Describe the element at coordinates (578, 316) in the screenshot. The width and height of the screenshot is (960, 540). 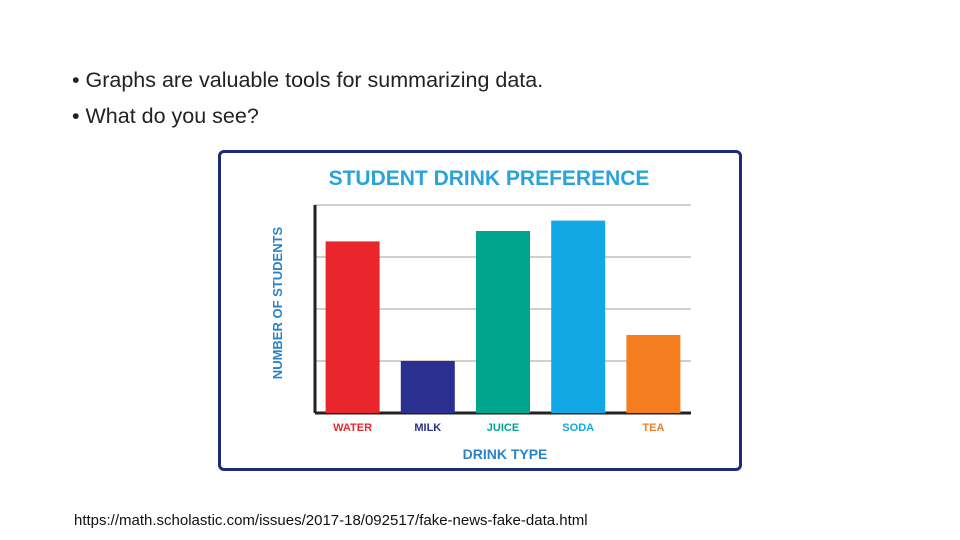
I see `bar-soda` at that location.